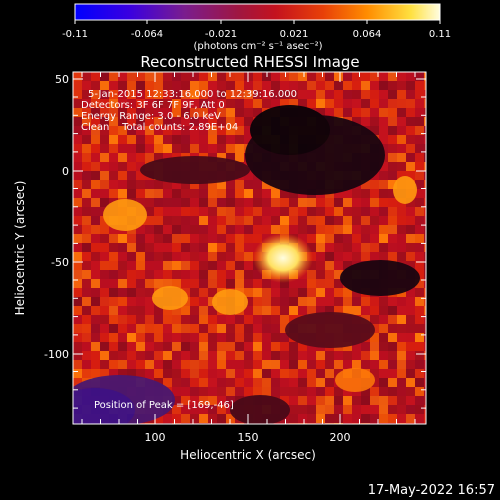  I want to click on dark-region, so click(380, 278).